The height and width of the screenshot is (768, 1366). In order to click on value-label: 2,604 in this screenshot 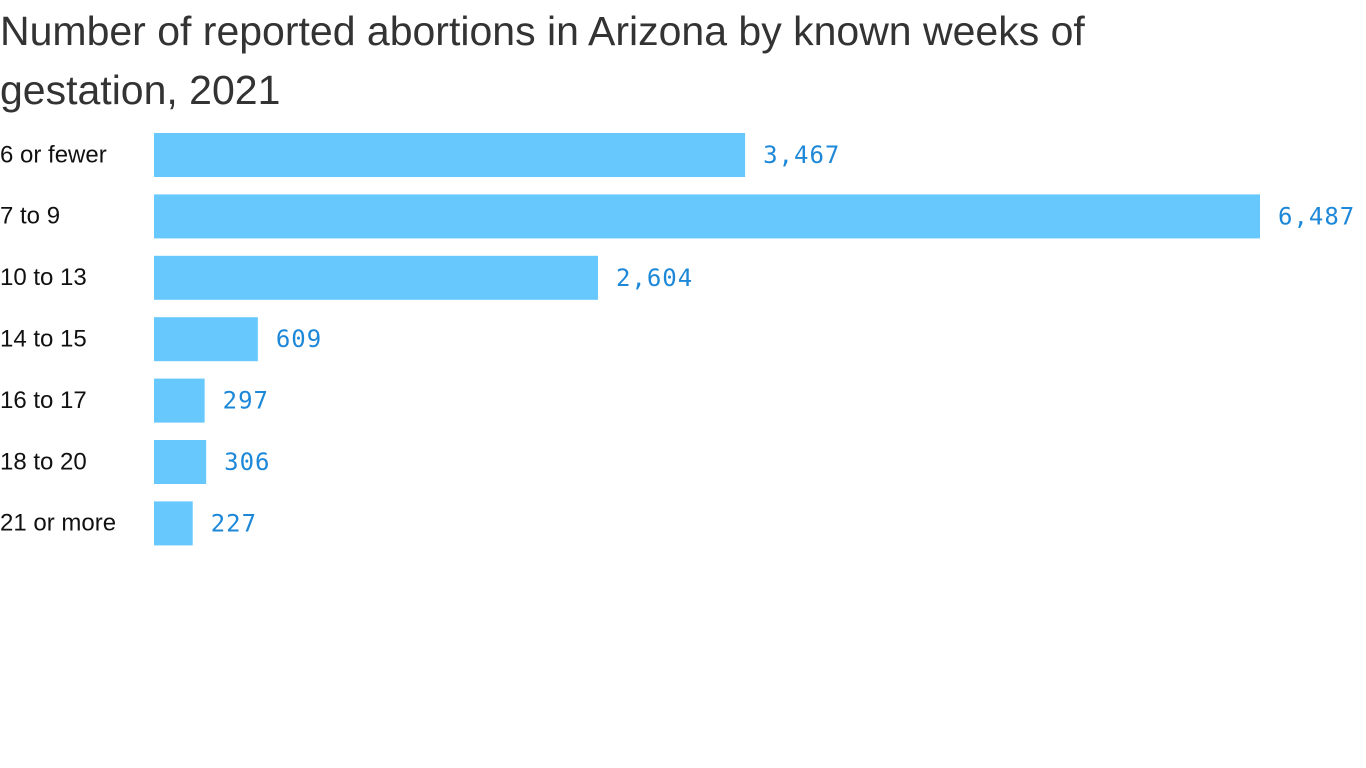, I will do `click(654, 278)`.